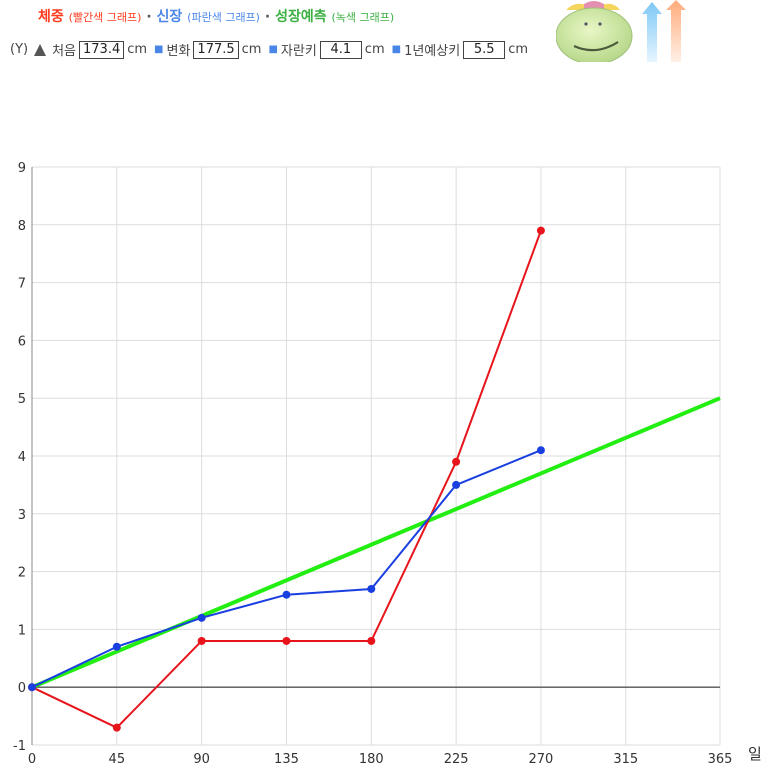 Image resolution: width=773 pixels, height=780 pixels. I want to click on legend-weight: 체중, so click(51, 17).